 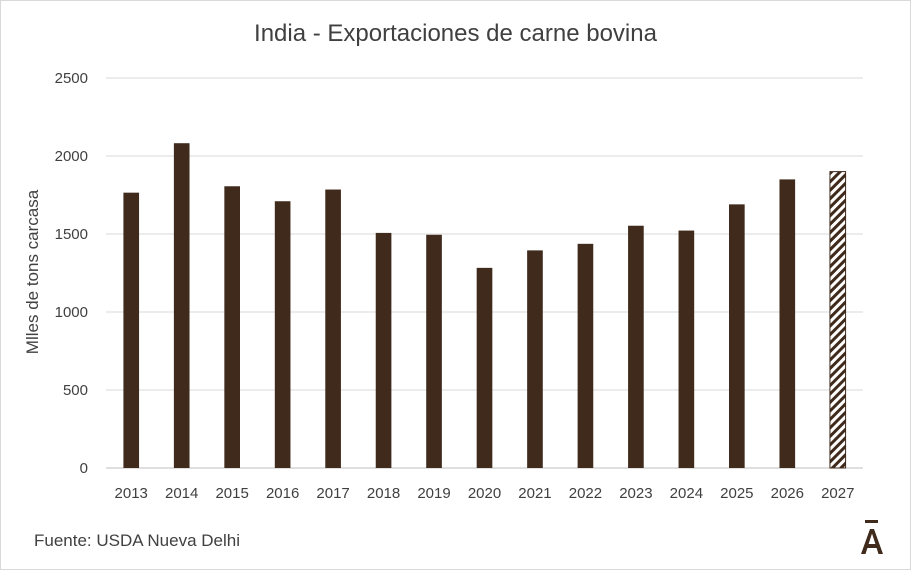 What do you see at coordinates (75, 390) in the screenshot?
I see `y-tick-label: 500` at bounding box center [75, 390].